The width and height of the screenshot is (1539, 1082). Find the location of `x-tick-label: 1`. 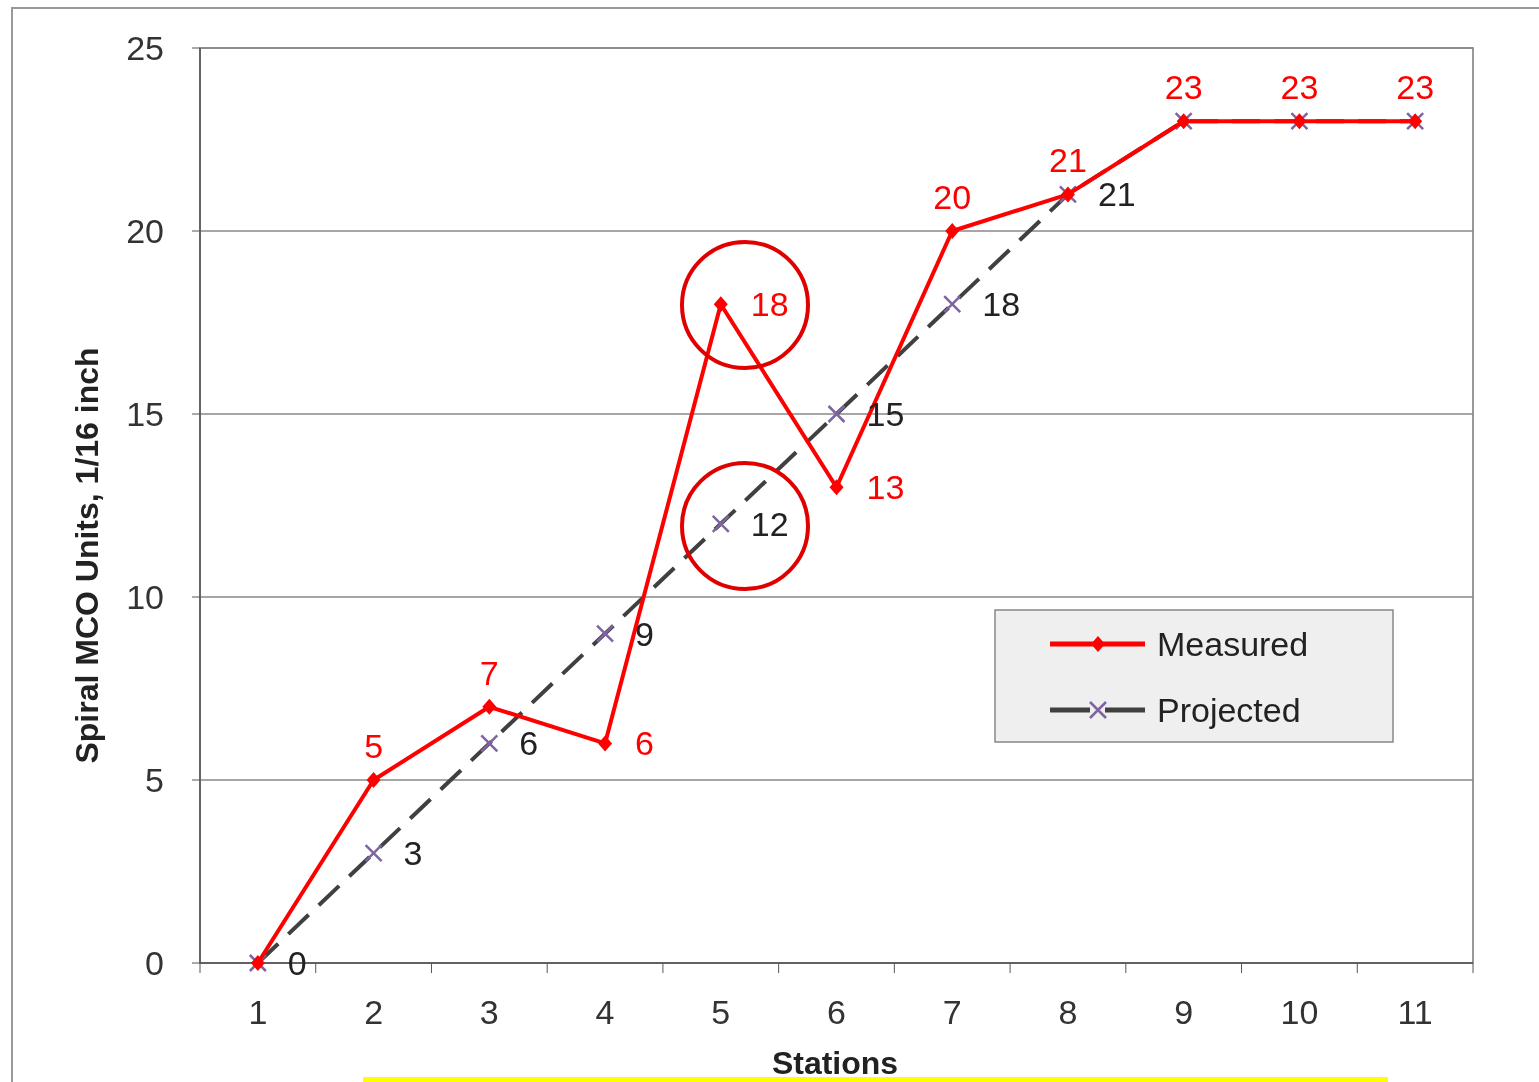

x-tick-label: 1 is located at coordinates (258, 1012).